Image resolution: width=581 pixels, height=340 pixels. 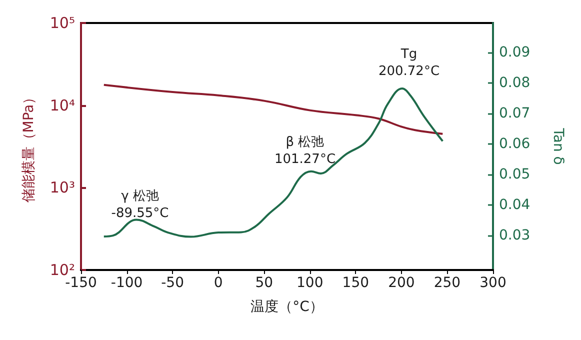 I want to click on y2-axis-title: Tan δ, so click(x=558, y=146).